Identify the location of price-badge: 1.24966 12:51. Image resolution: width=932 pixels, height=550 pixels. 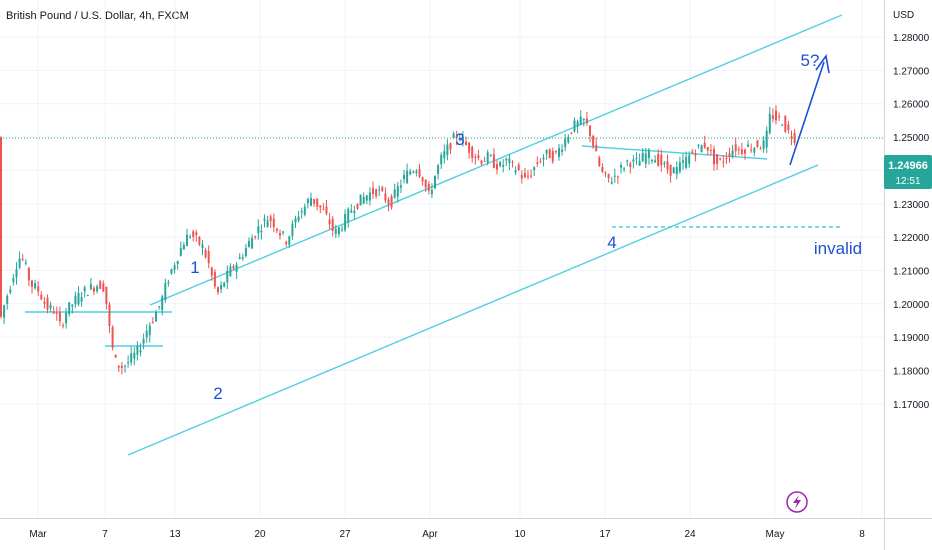
(908, 172).